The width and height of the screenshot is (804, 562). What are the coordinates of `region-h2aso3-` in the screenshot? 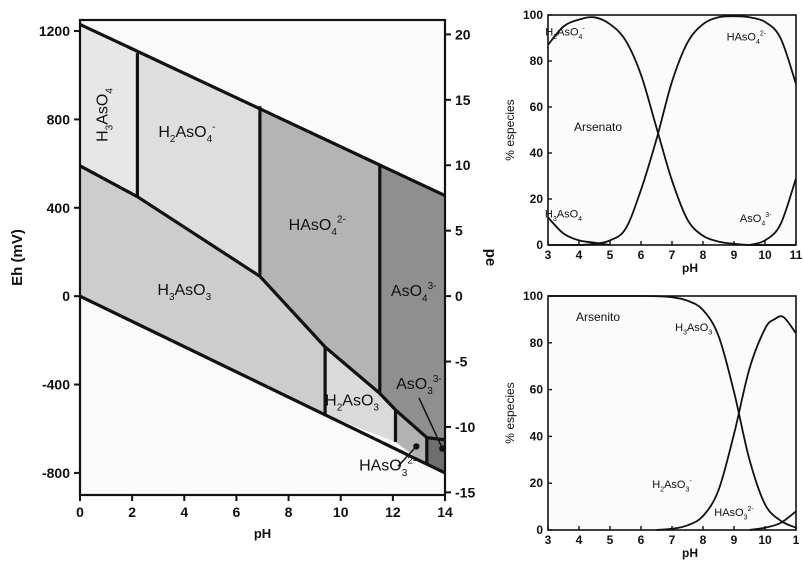 It's located at (360, 394).